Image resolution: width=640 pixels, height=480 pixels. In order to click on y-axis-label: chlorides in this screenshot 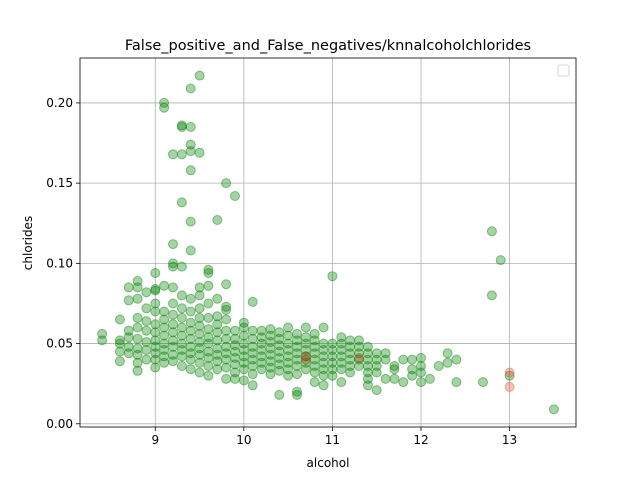, I will do `click(28, 243)`.